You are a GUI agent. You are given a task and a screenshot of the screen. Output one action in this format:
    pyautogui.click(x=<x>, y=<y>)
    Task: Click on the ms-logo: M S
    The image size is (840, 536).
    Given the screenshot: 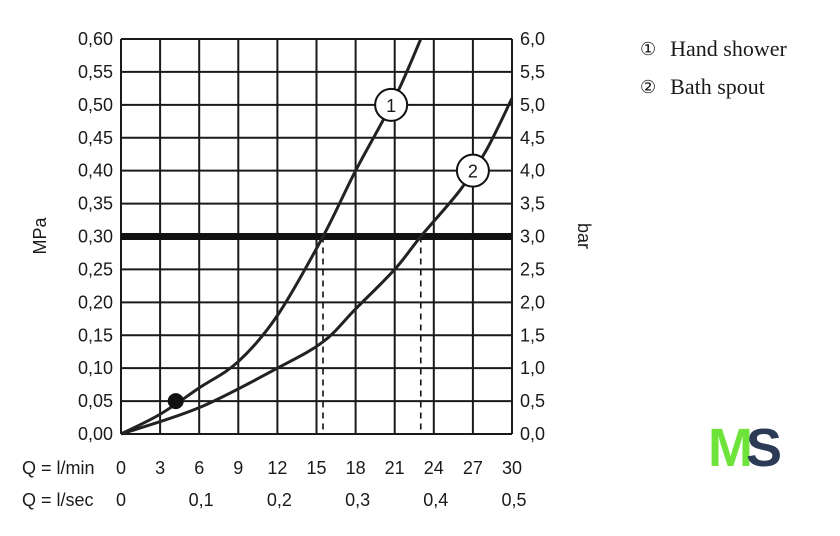 What is the action you would take?
    pyautogui.click(x=745, y=446)
    